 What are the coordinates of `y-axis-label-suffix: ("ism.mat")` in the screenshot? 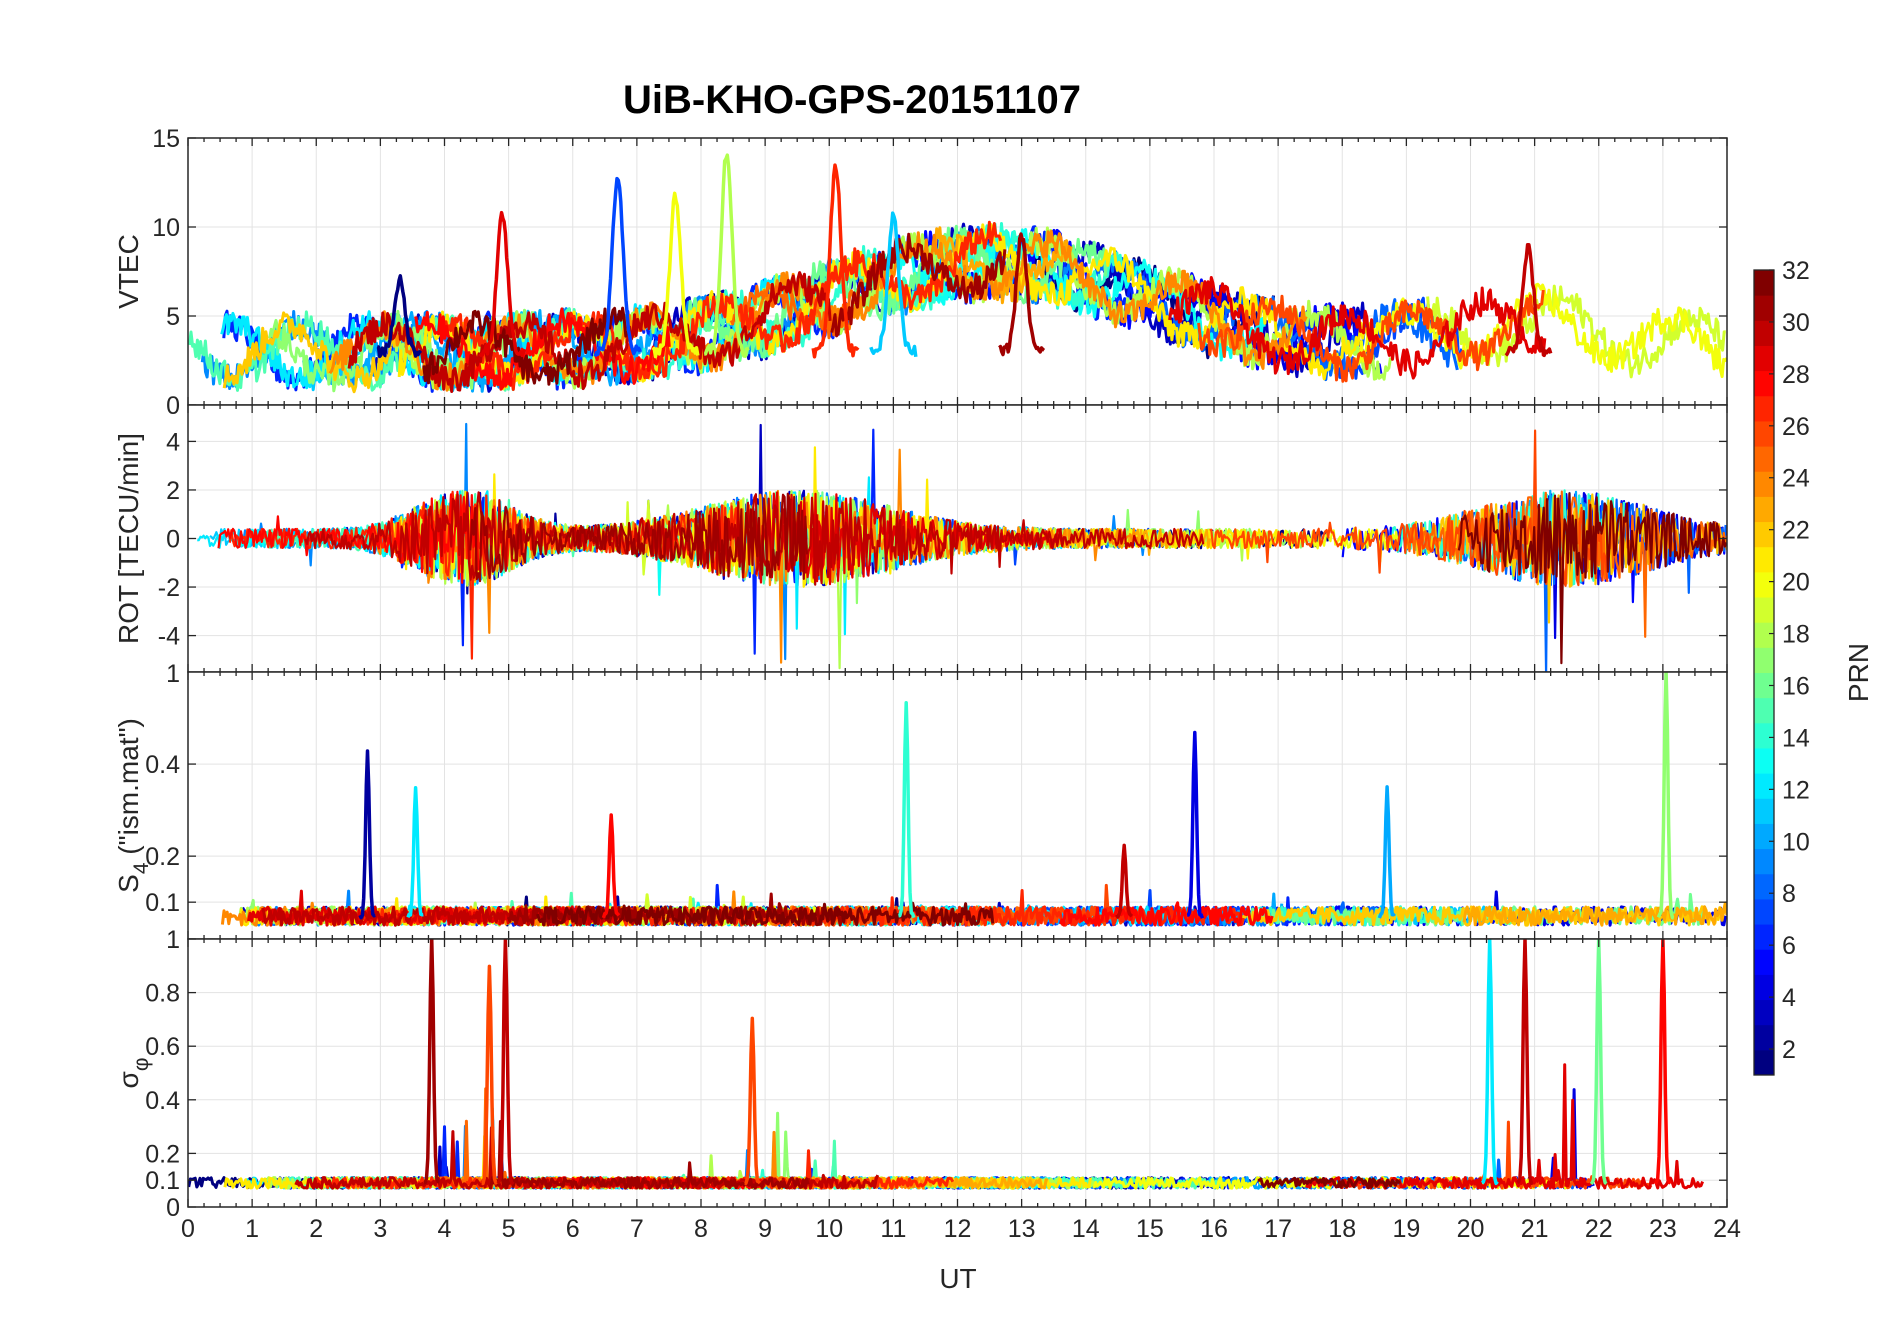 It's located at (128, 790).